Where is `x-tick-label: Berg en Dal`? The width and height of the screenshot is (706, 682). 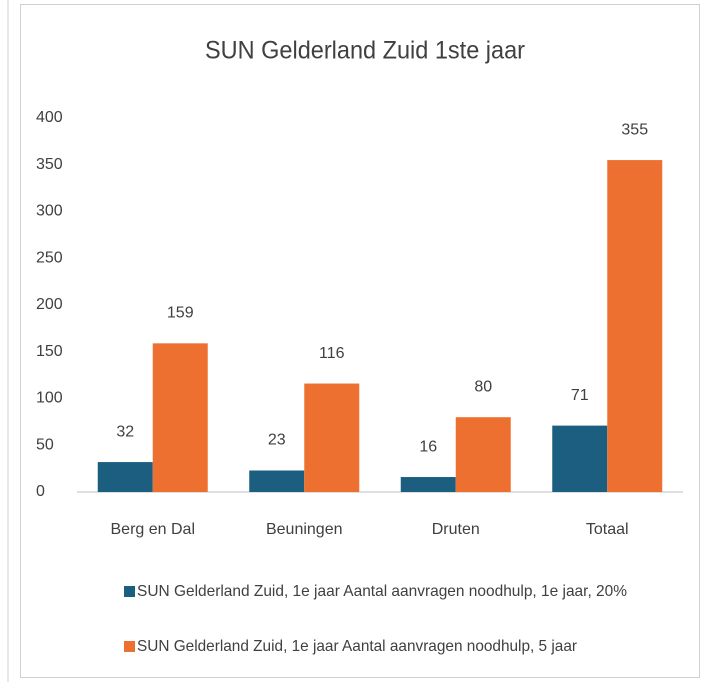
x-tick-label: Berg en Dal is located at coordinates (153, 529).